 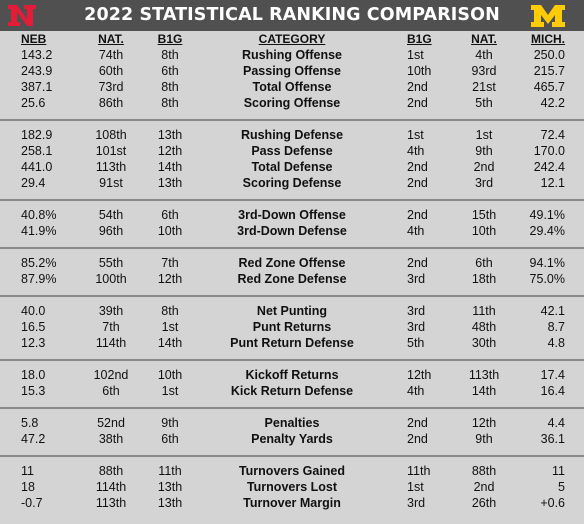 I want to click on neb-nat-rank: 91st, so click(x=111, y=183).